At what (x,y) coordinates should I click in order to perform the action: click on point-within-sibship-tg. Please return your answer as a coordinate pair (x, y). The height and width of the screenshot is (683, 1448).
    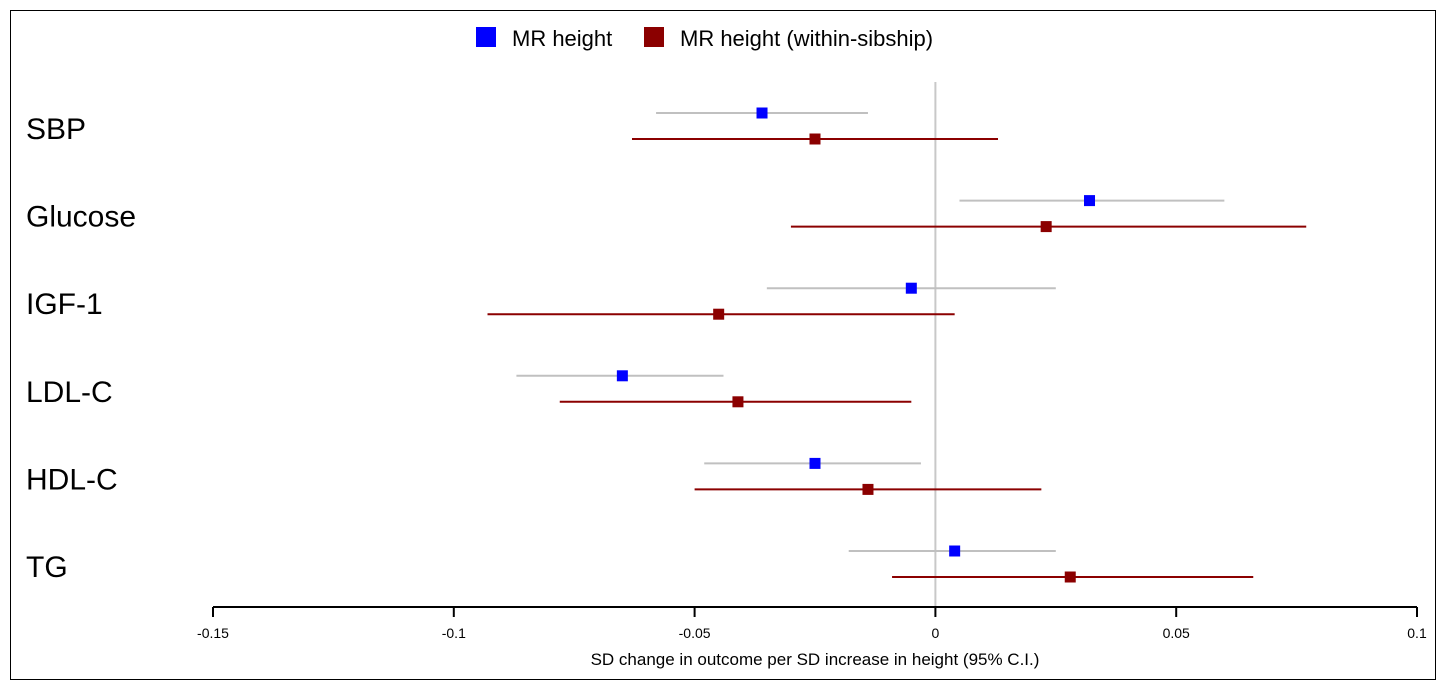
    Looking at the image, I should click on (1070, 577).